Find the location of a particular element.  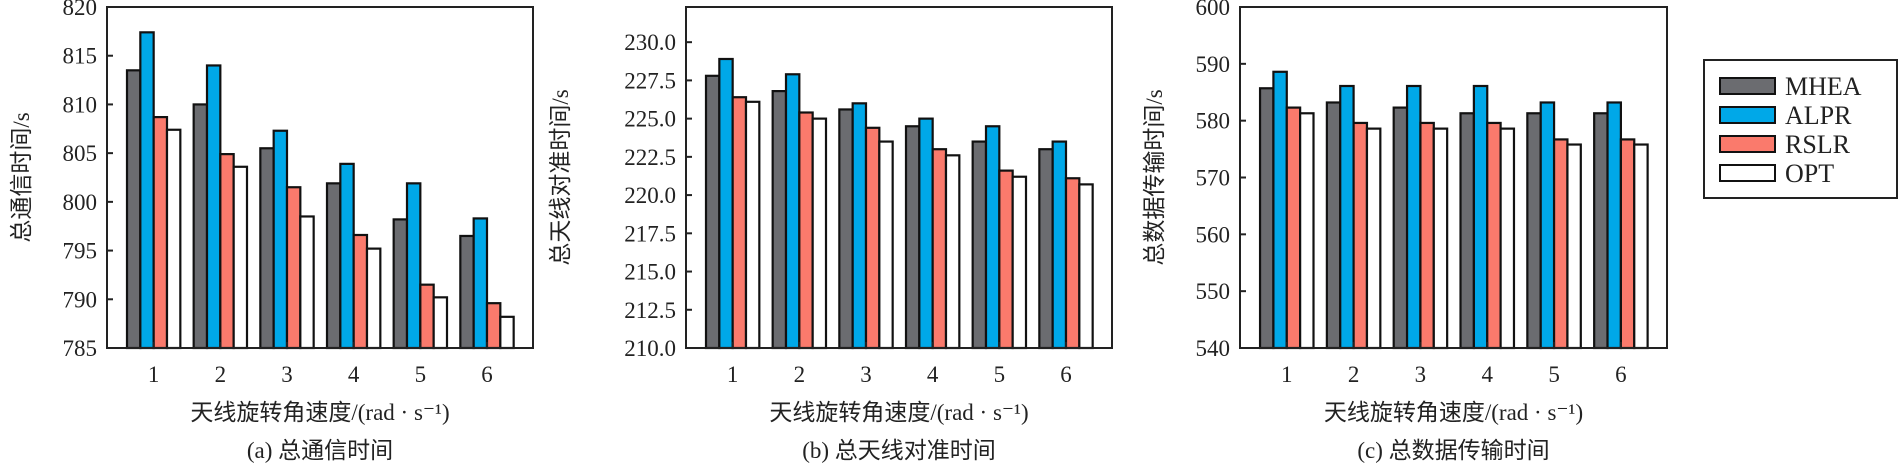

y-tick-label: 785 is located at coordinates (80, 348).